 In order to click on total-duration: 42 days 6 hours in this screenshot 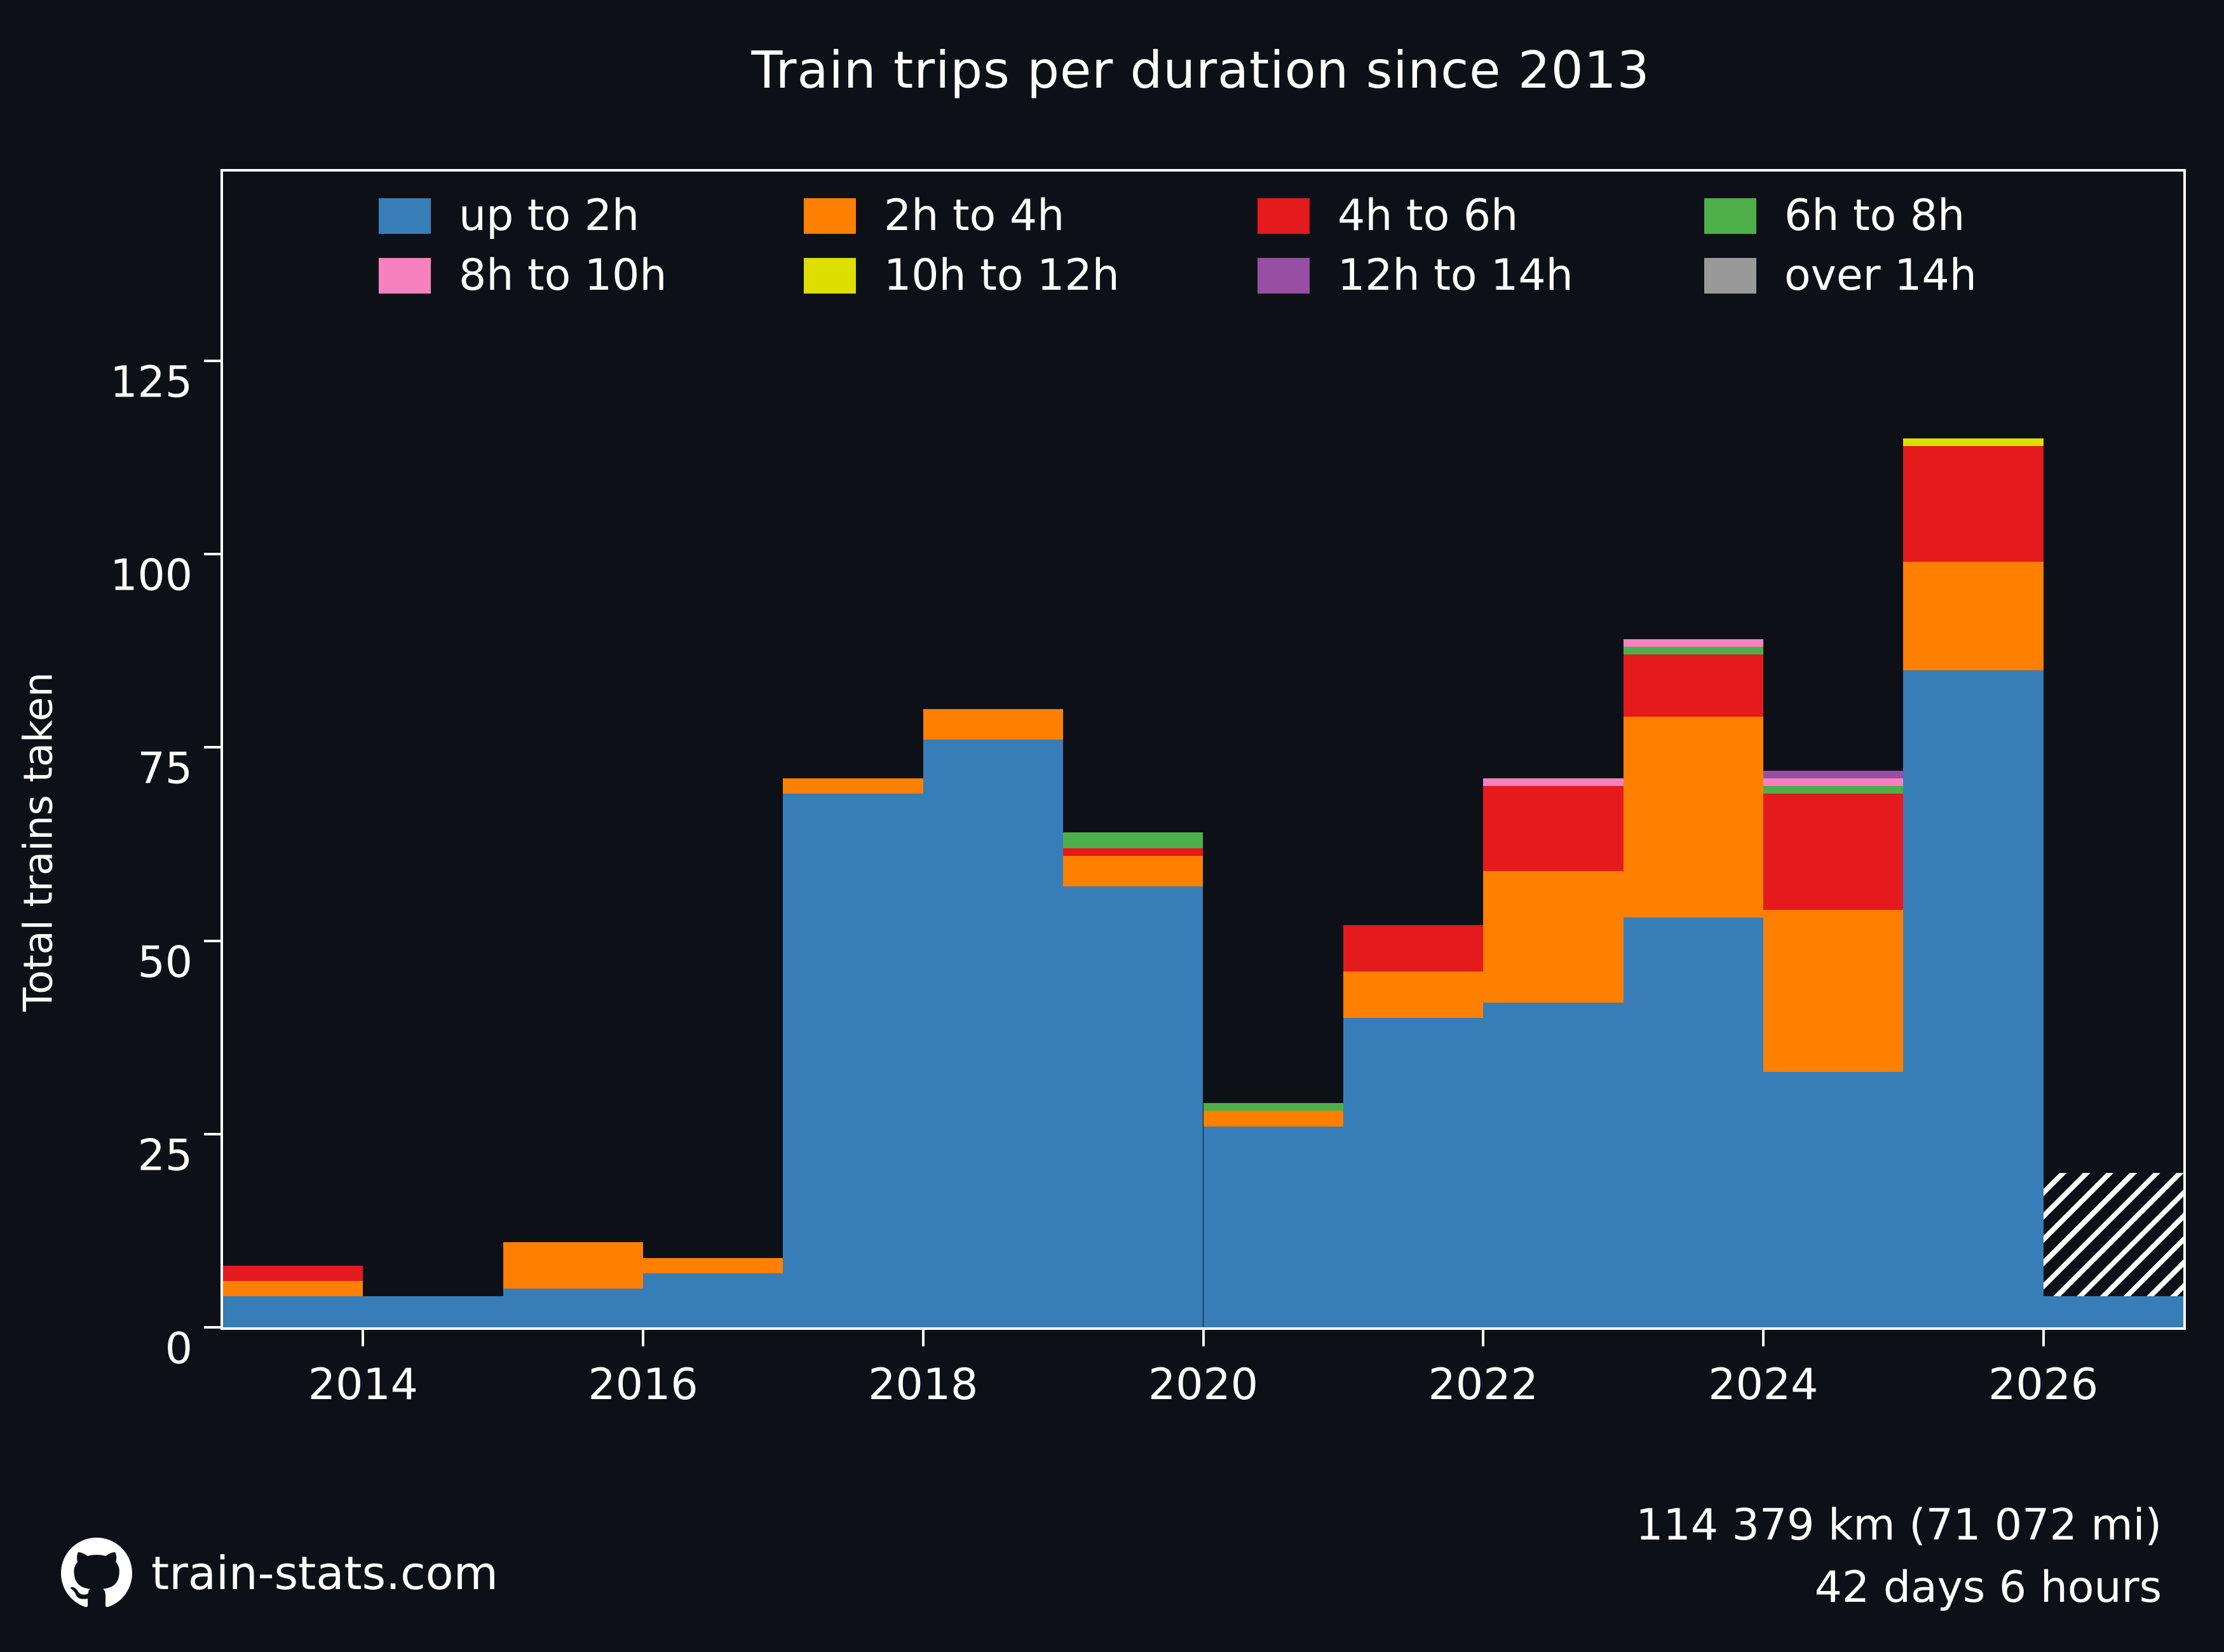, I will do `click(1988, 1587)`.